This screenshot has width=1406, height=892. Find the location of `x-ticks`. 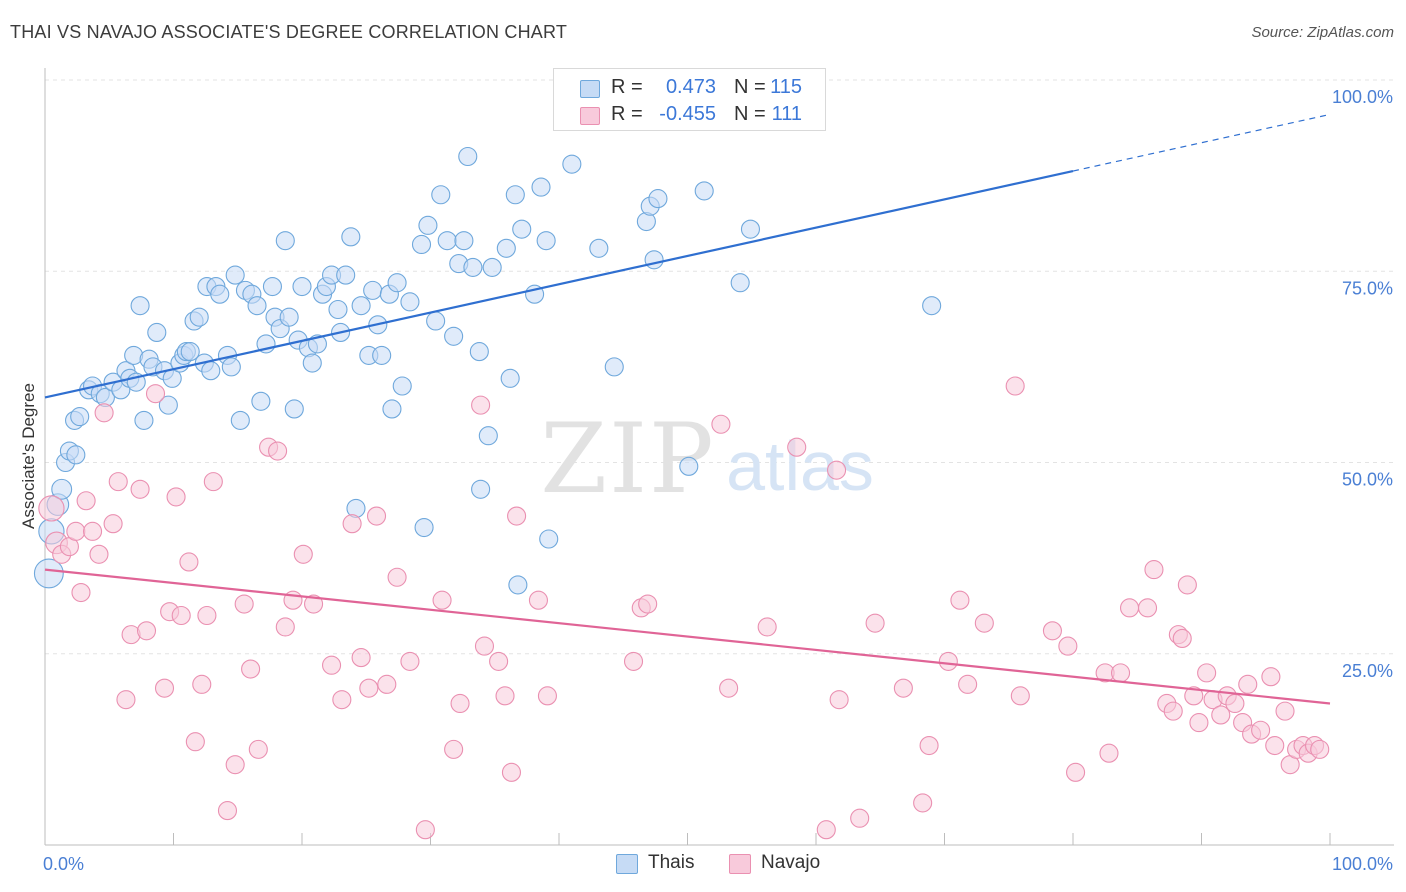

x-ticks is located at coordinates (752, 839).